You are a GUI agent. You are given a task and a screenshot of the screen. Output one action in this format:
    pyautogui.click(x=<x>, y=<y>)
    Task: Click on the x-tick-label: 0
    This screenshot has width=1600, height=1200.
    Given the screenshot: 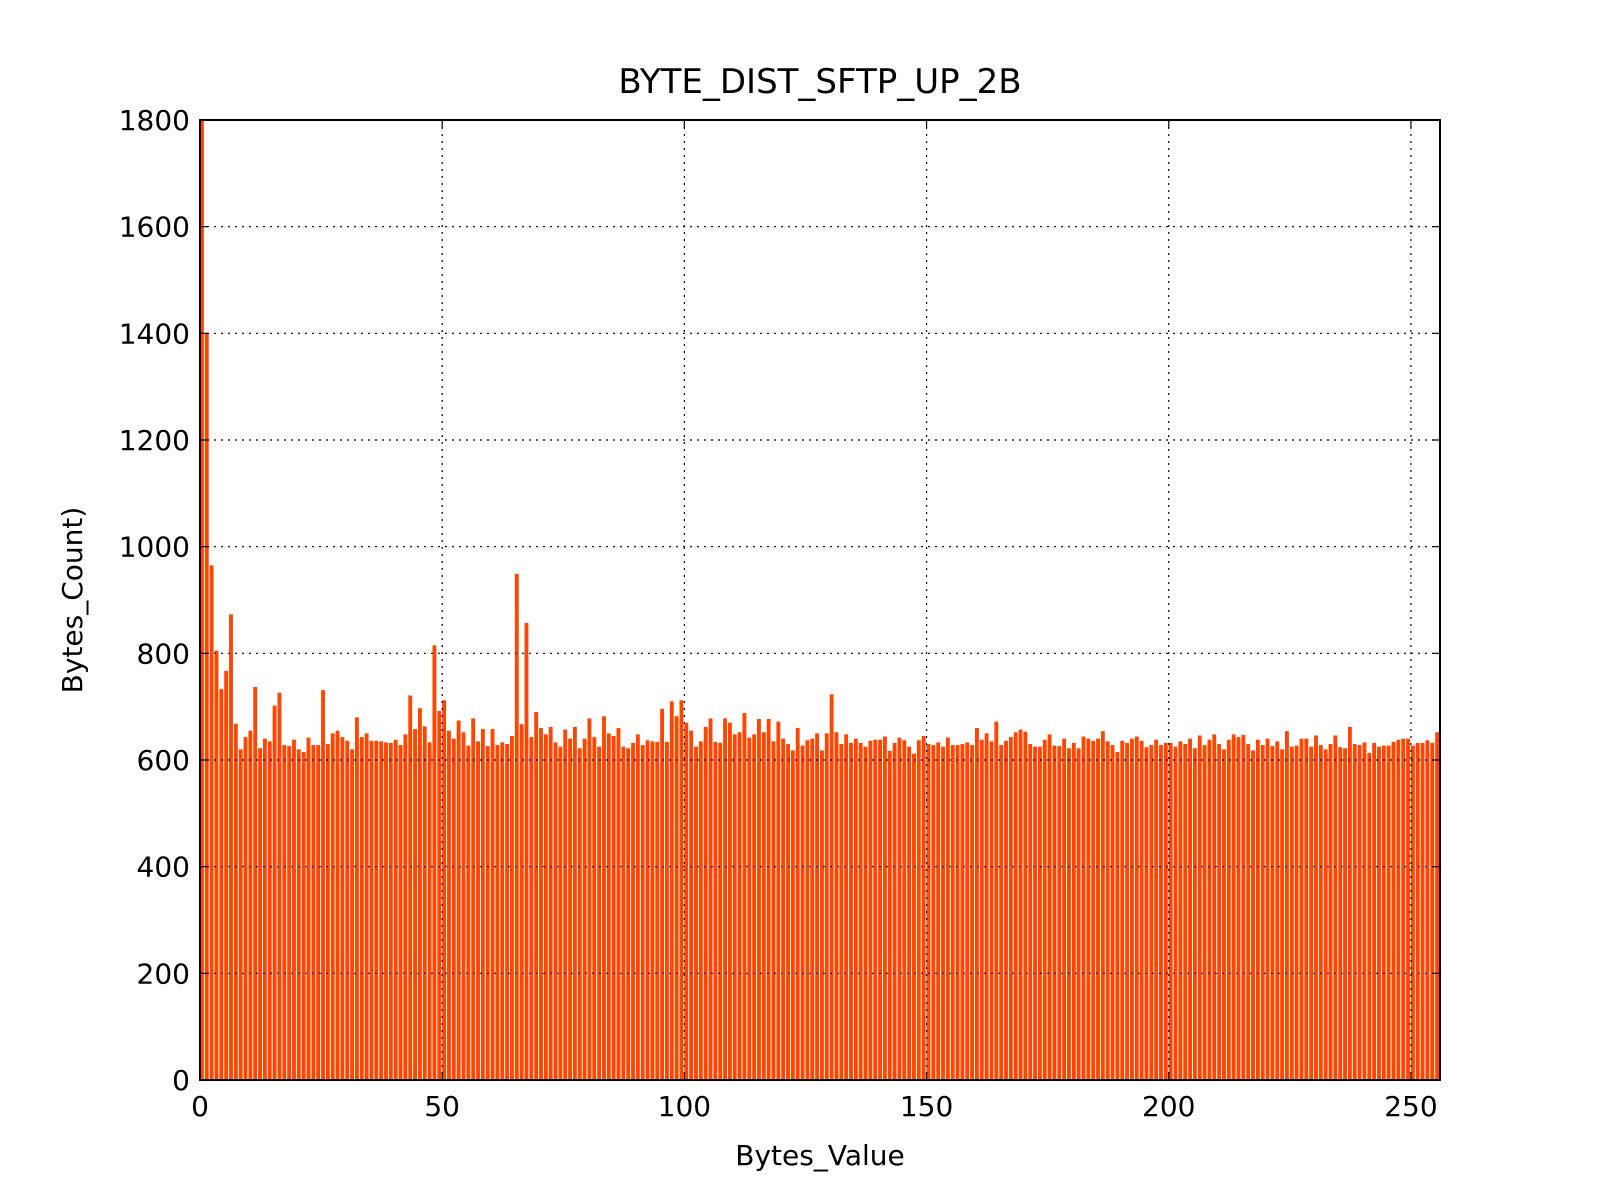 What is the action you would take?
    pyautogui.click(x=200, y=1106)
    